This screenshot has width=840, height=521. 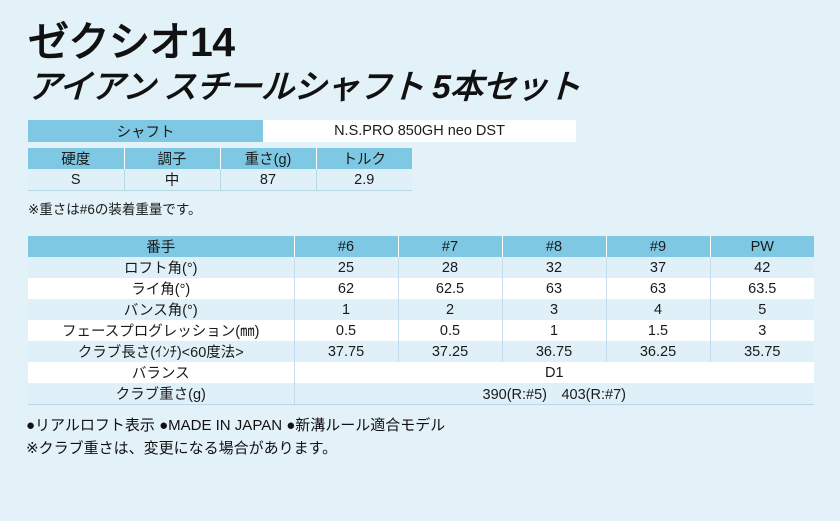 I want to click on spec-row-label: クラブ長さ(ｲﾝﾁ)<60度法>, so click(x=161, y=352).